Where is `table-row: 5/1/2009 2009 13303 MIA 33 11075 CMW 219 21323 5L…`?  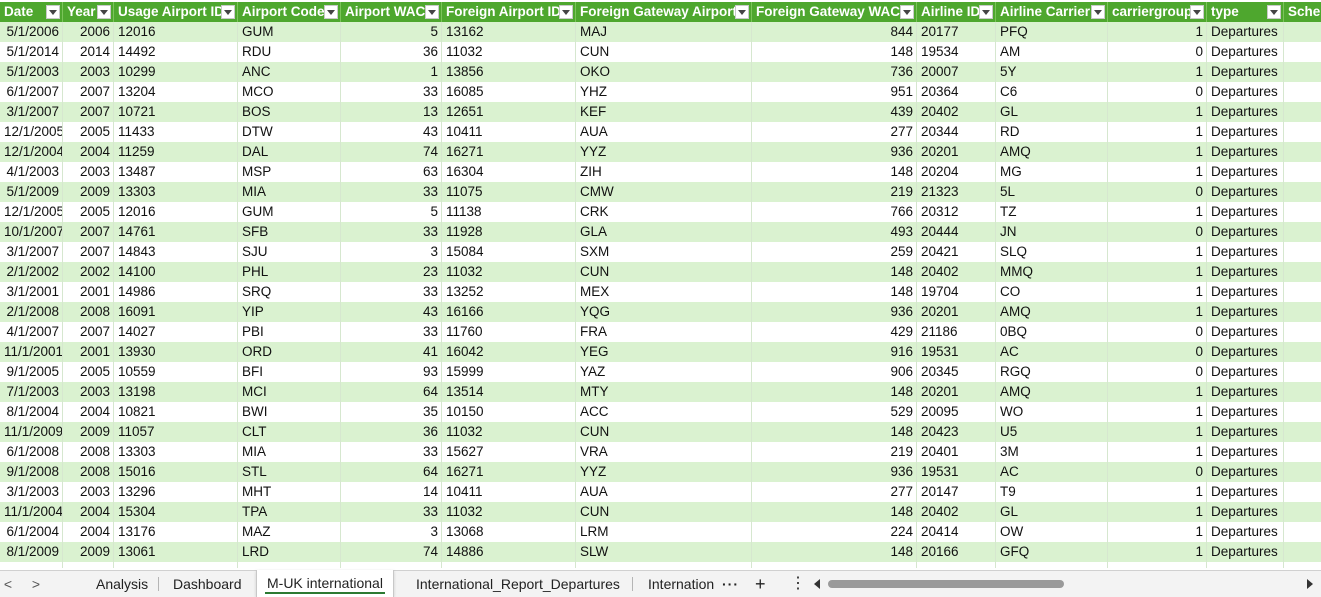 table-row: 5/1/2009 2009 13303 MIA 33 11075 CMW 219 21323 5L… is located at coordinates (660, 192).